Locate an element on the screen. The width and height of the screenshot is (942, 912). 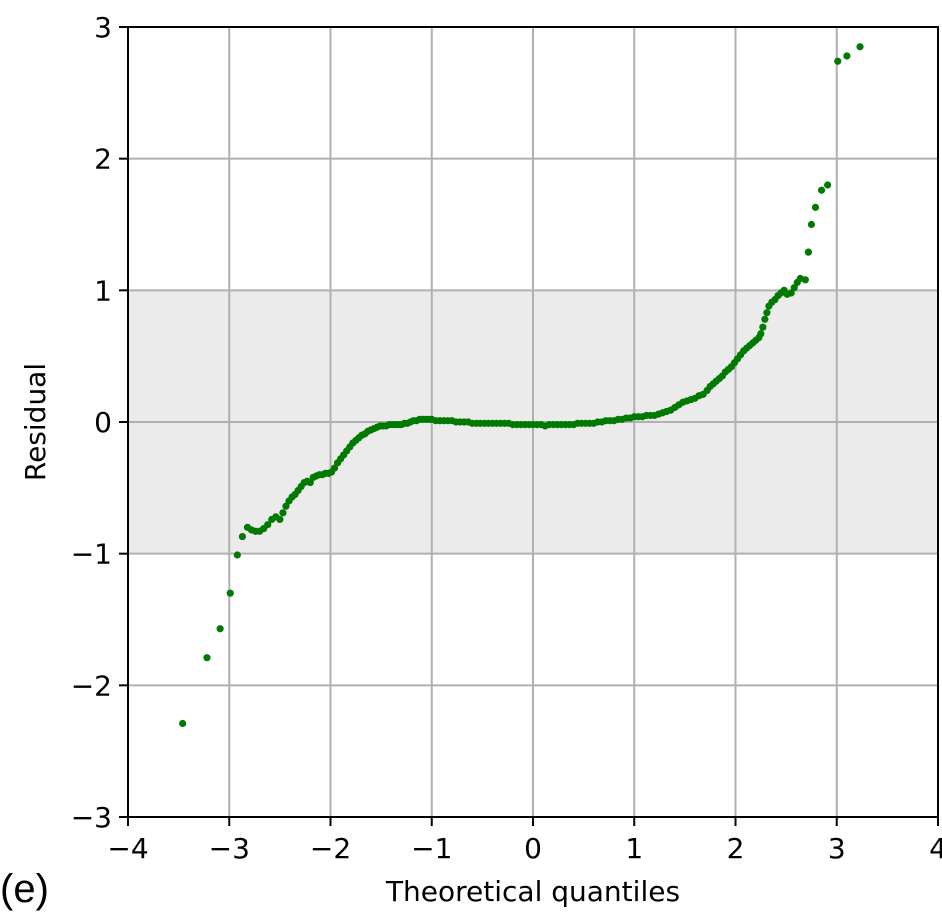
y-axis-label: Residual is located at coordinates (35, 422).